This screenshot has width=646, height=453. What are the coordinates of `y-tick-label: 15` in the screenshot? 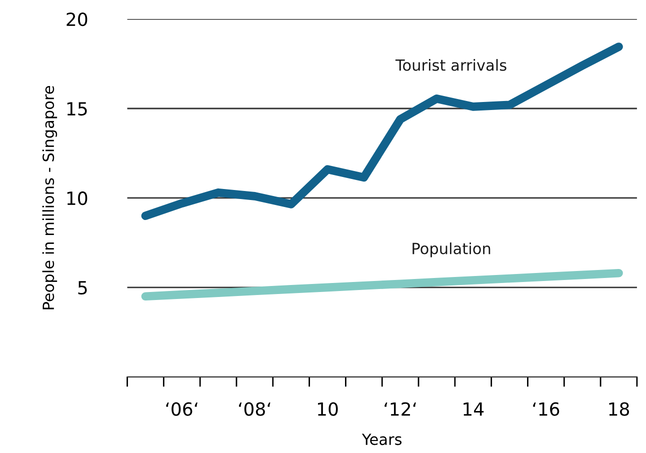 It's located at (77, 109).